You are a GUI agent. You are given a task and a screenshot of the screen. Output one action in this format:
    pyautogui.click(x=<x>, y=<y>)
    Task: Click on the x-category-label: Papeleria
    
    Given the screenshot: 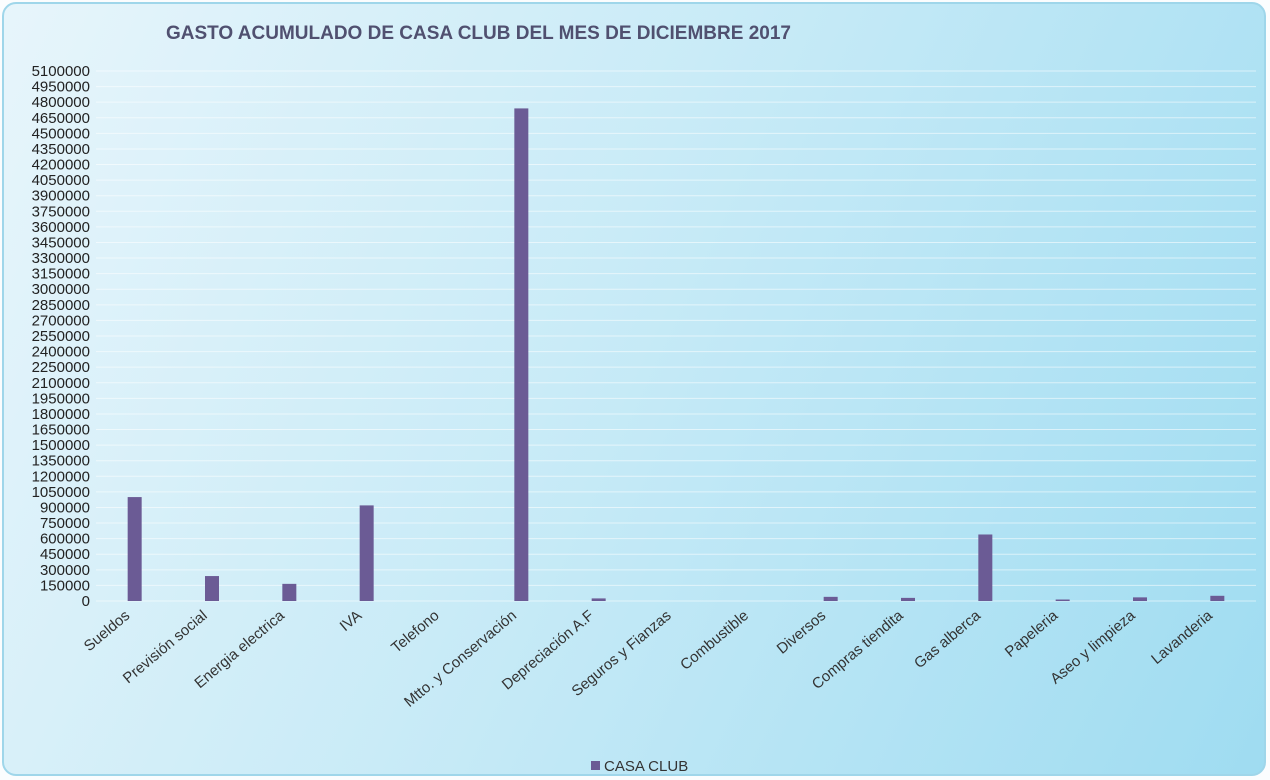 What is the action you would take?
    pyautogui.click(x=1032, y=634)
    